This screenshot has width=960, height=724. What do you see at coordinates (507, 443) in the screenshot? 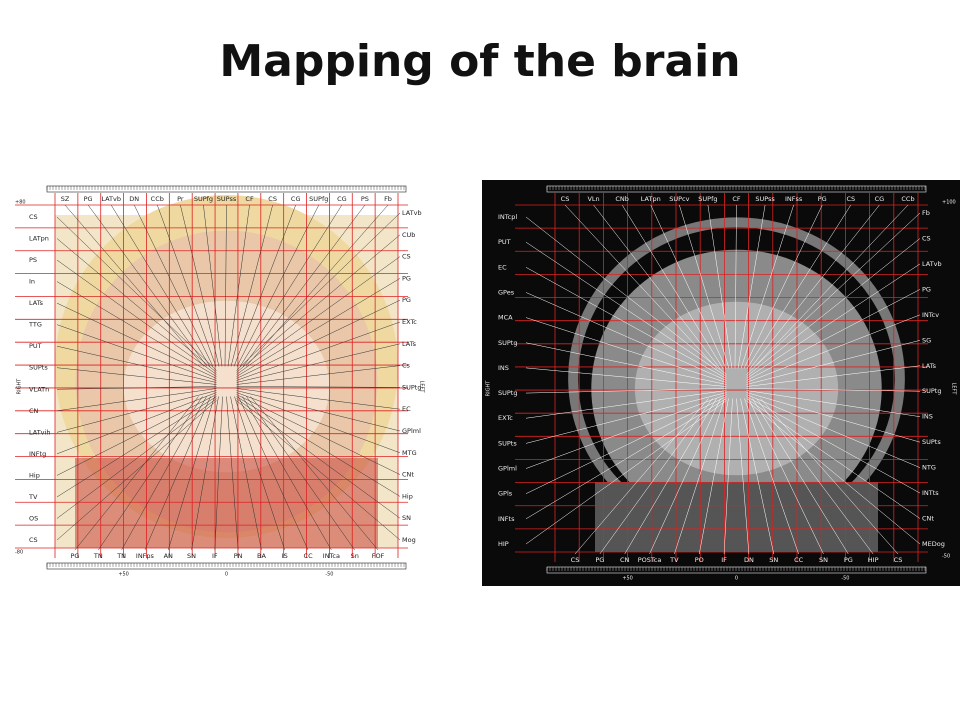
I see `left-label: SUPts` at bounding box center [507, 443].